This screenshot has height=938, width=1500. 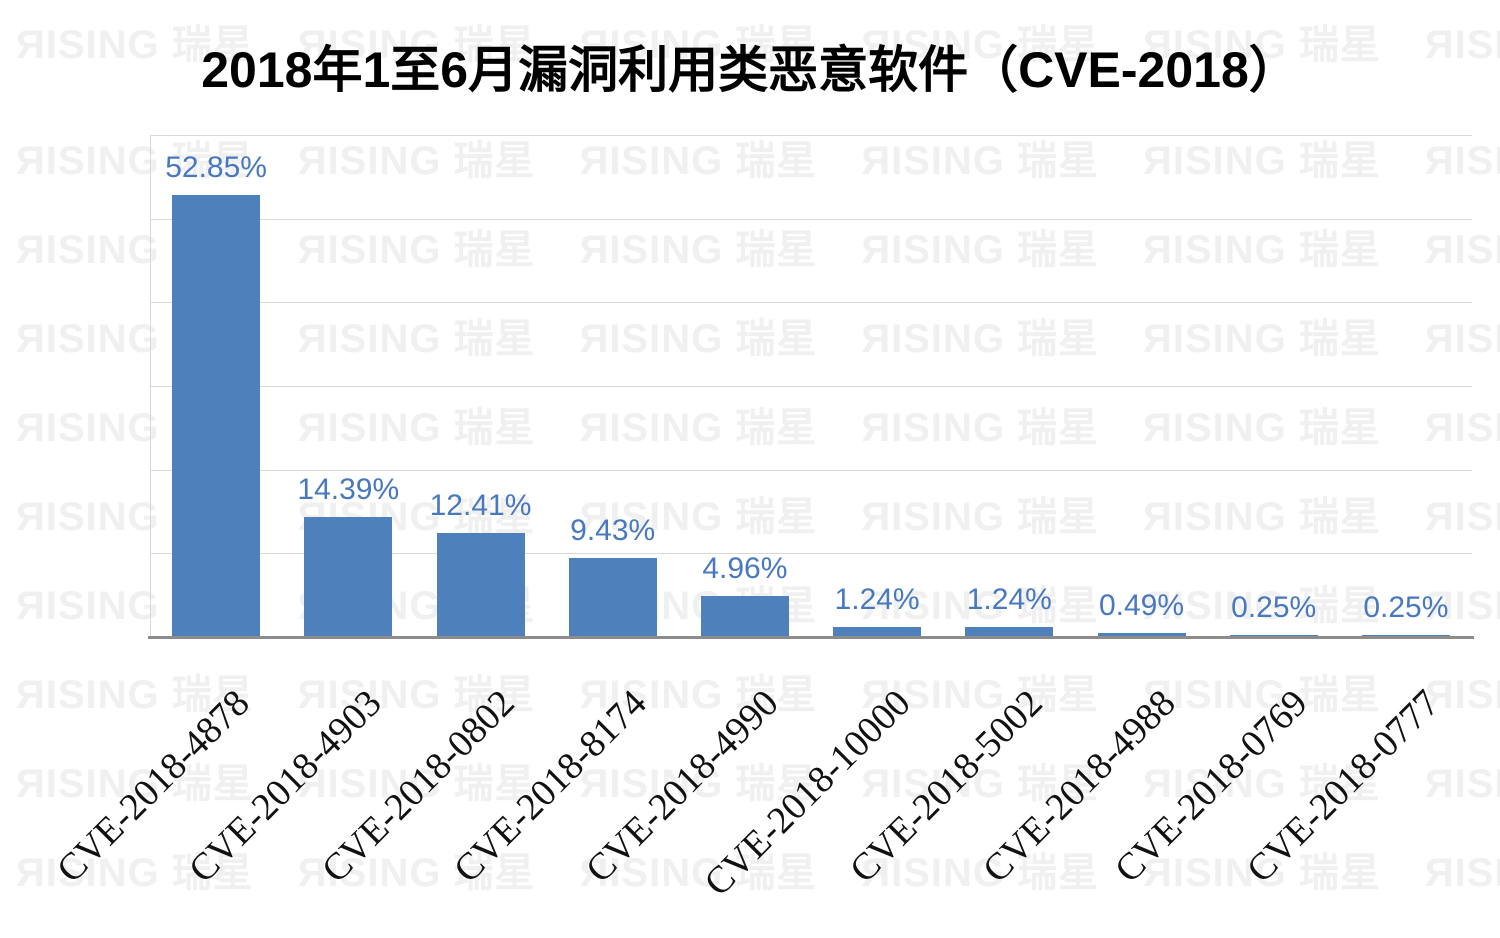 What do you see at coordinates (216, 167) in the screenshot?
I see `value-label: 52.85%` at bounding box center [216, 167].